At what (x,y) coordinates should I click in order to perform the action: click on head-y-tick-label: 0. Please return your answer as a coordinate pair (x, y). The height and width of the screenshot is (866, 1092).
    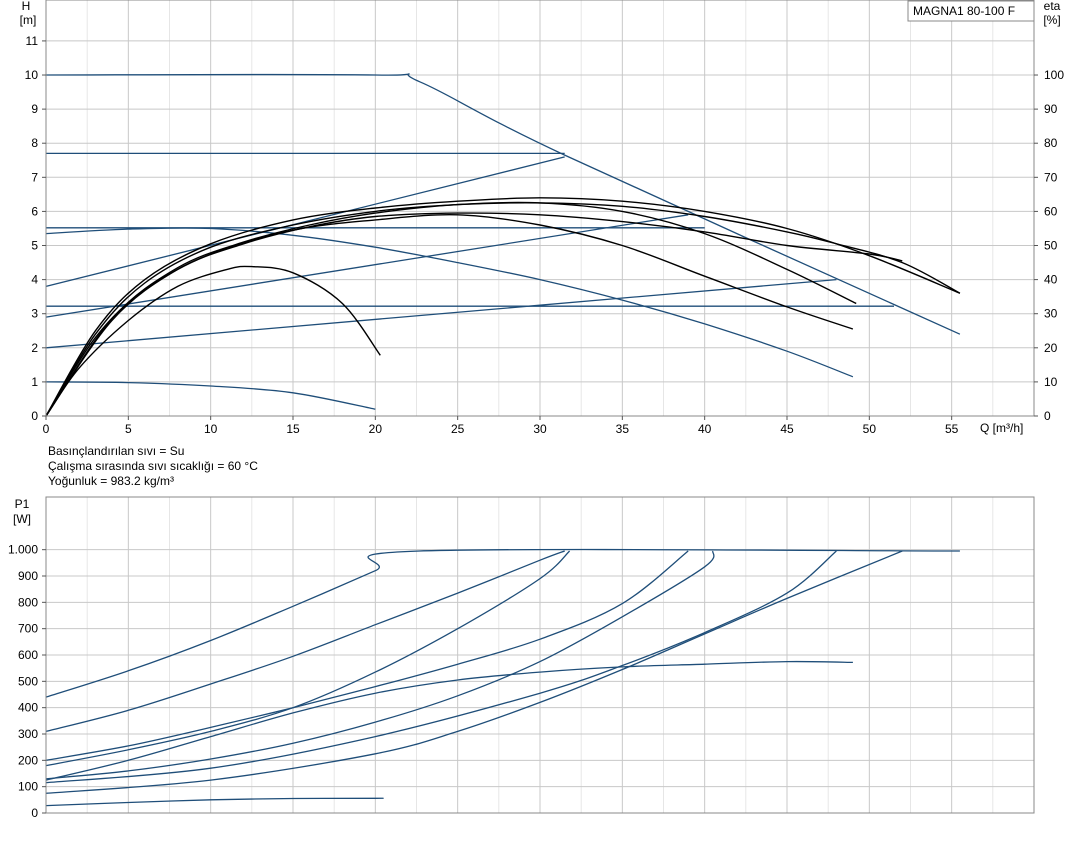
    Looking at the image, I should click on (34, 416).